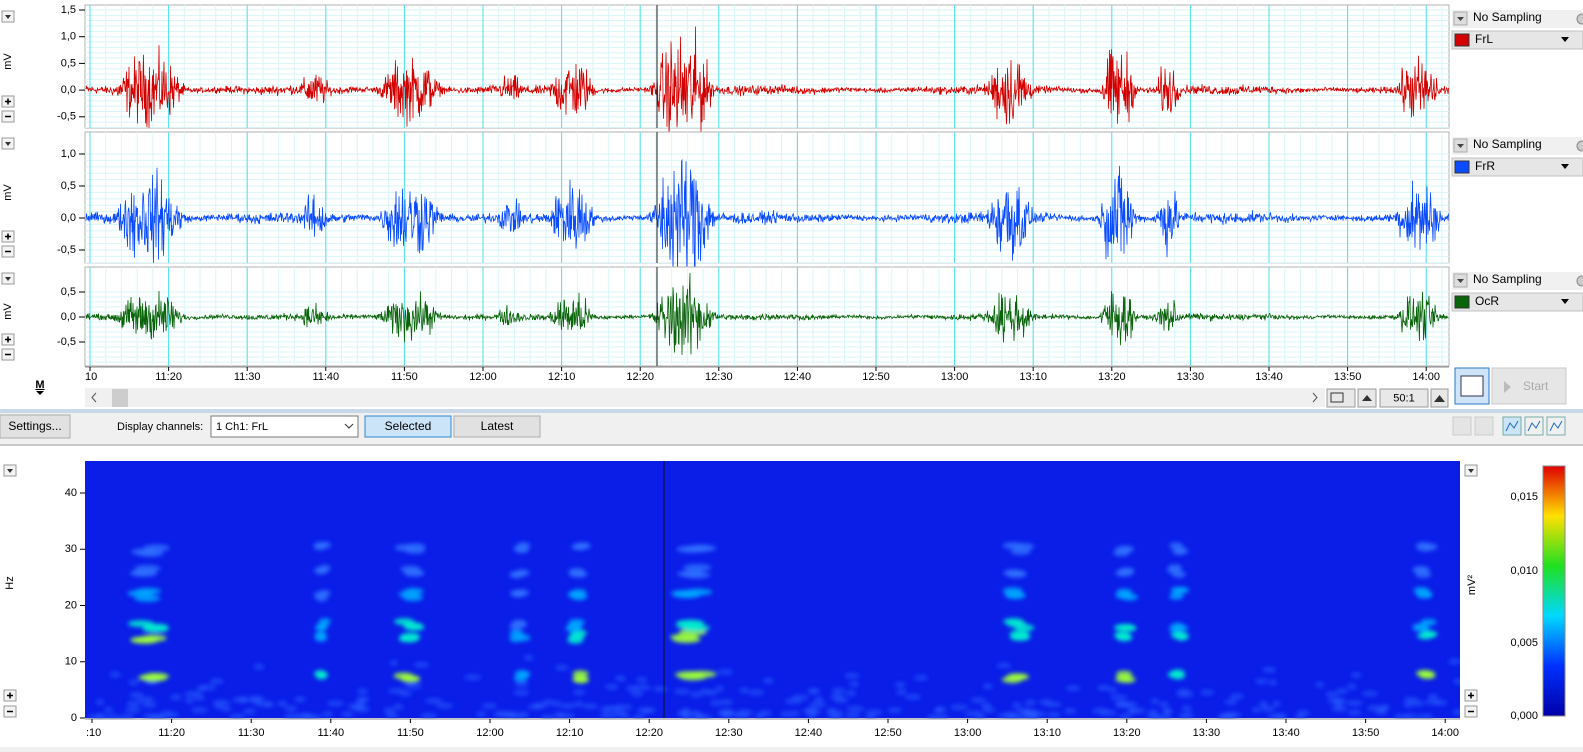  Describe the element at coordinates (120, 398) in the screenshot. I see `scroll-thumb` at that location.